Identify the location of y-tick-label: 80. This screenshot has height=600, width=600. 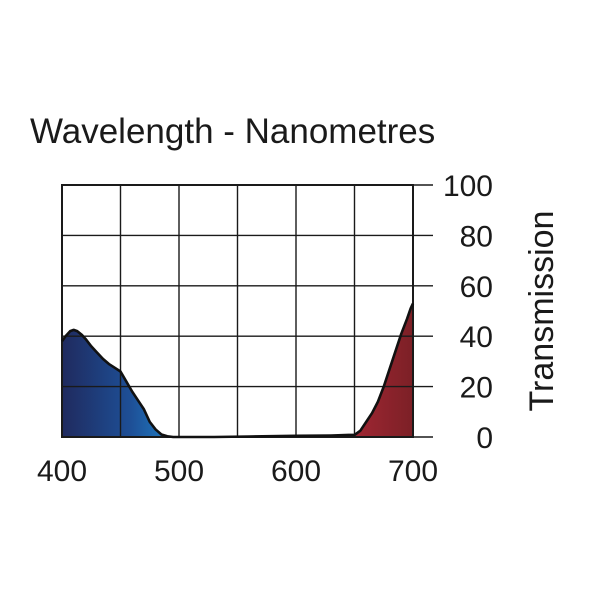
(476, 236).